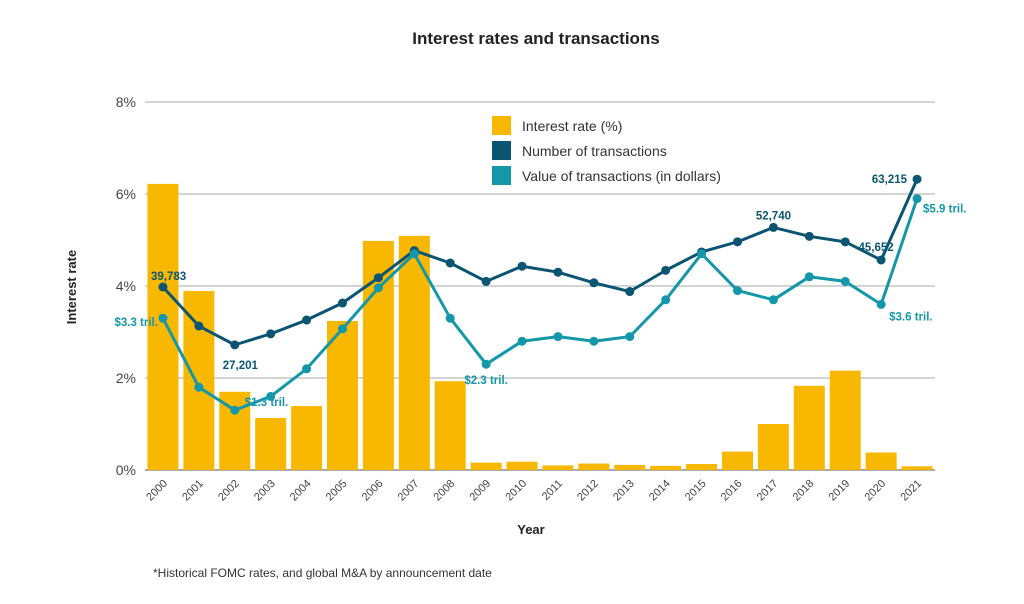 The image size is (1024, 604). Describe the element at coordinates (732, 491) in the screenshot. I see `x-tick-label: 2016` at that location.